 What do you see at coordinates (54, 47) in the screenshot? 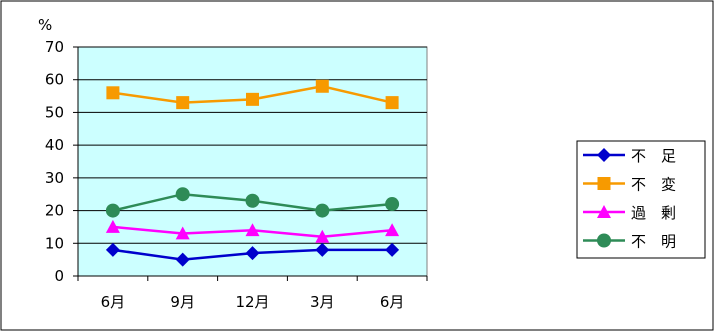
I see `y-tick-label: 70` at bounding box center [54, 47].